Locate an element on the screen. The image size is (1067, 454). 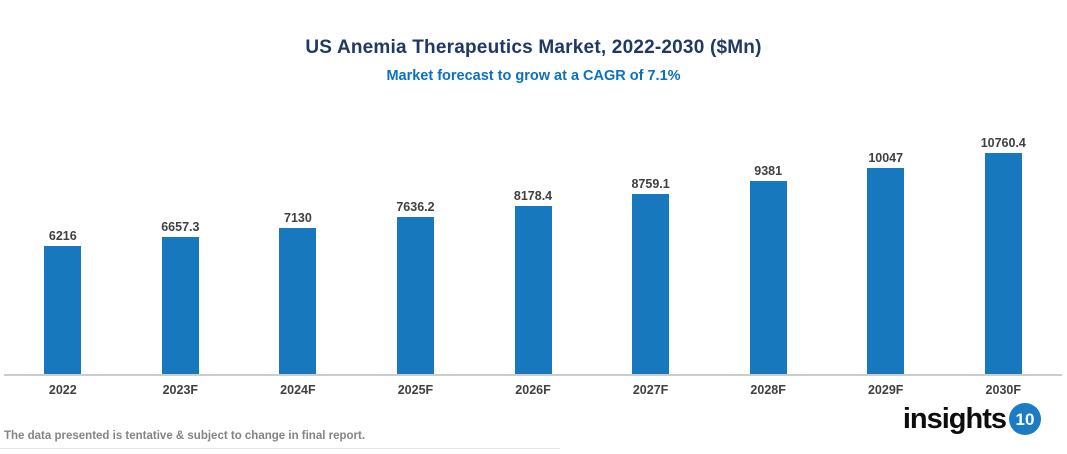
footer-divider is located at coordinates (280, 448).